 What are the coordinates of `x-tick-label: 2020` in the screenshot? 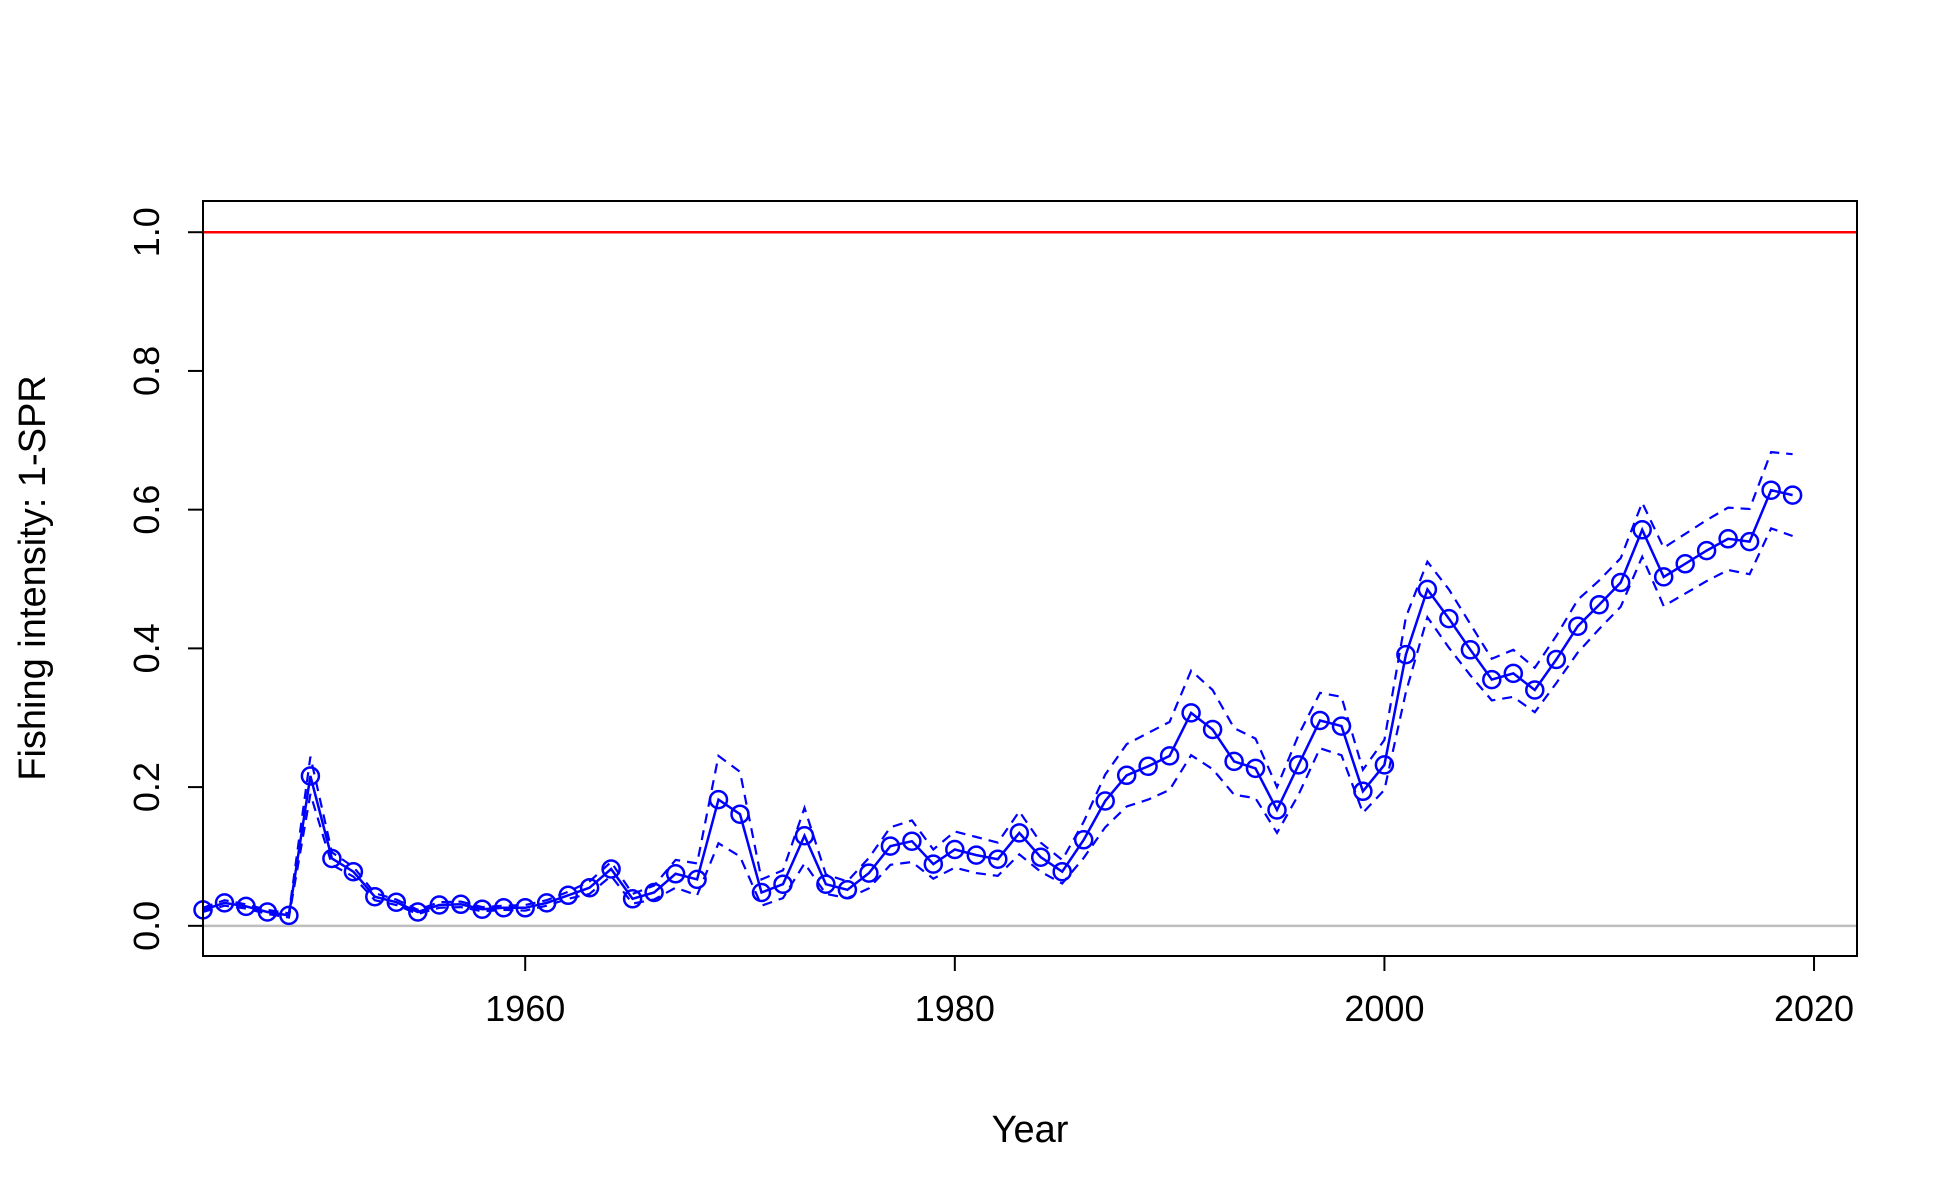 It's located at (1814, 1008).